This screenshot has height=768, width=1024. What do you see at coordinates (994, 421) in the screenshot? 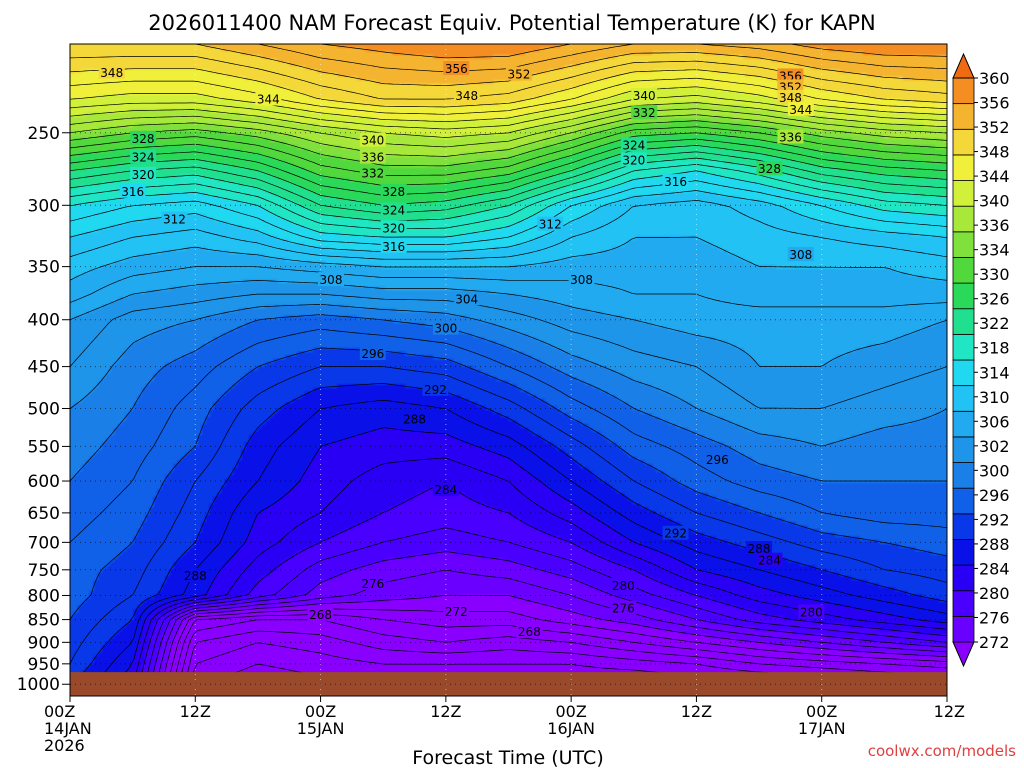
I see `colorbar-label: 306` at bounding box center [994, 421].